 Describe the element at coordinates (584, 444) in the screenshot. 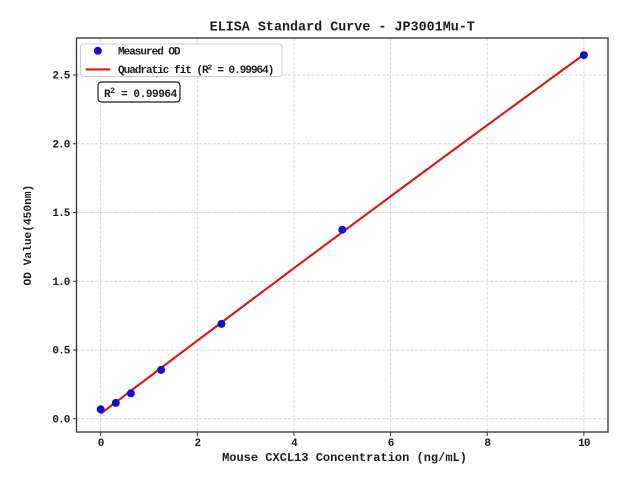

I see `svg-text: 10` at that location.